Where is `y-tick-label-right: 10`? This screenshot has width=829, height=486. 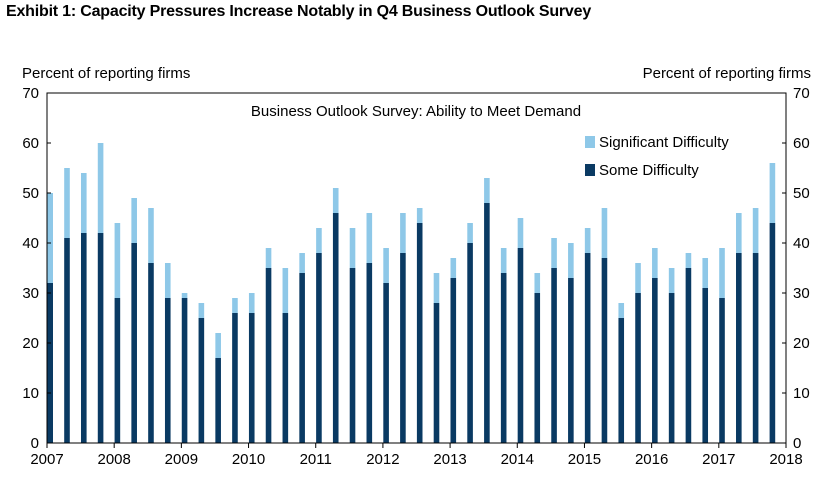 y-tick-label-right: 10 is located at coordinates (801, 393).